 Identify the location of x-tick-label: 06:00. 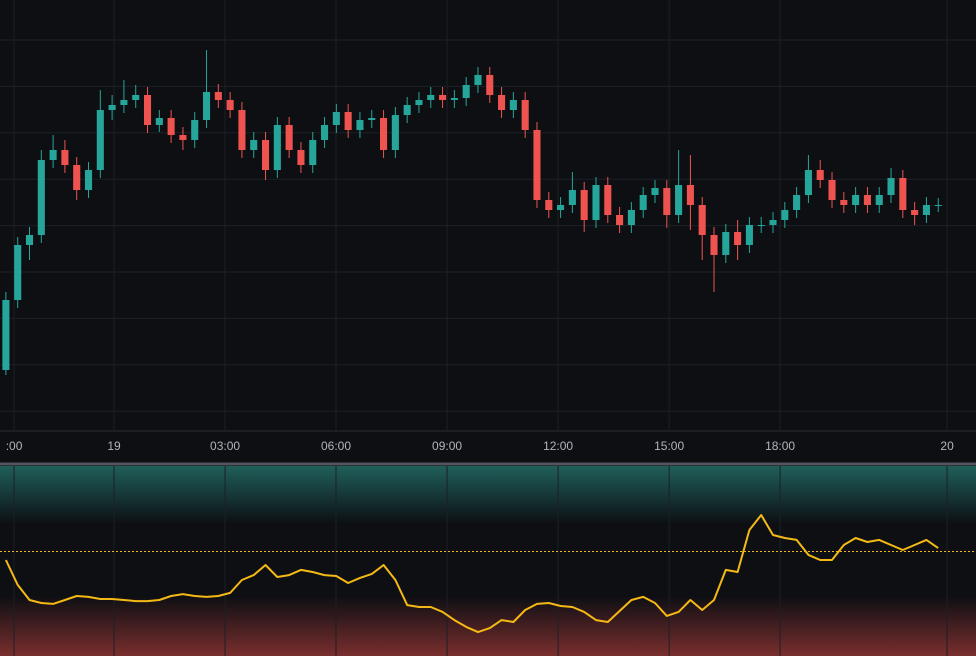
(336, 446).